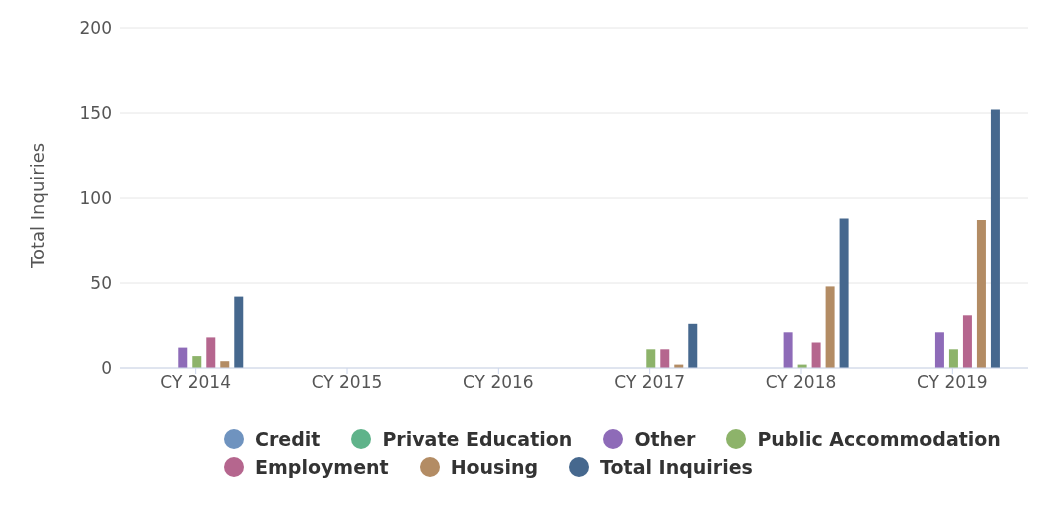 The height and width of the screenshot is (531, 1046). What do you see at coordinates (347, 382) in the screenshot?
I see `x-tick-label: CY 2015` at bounding box center [347, 382].